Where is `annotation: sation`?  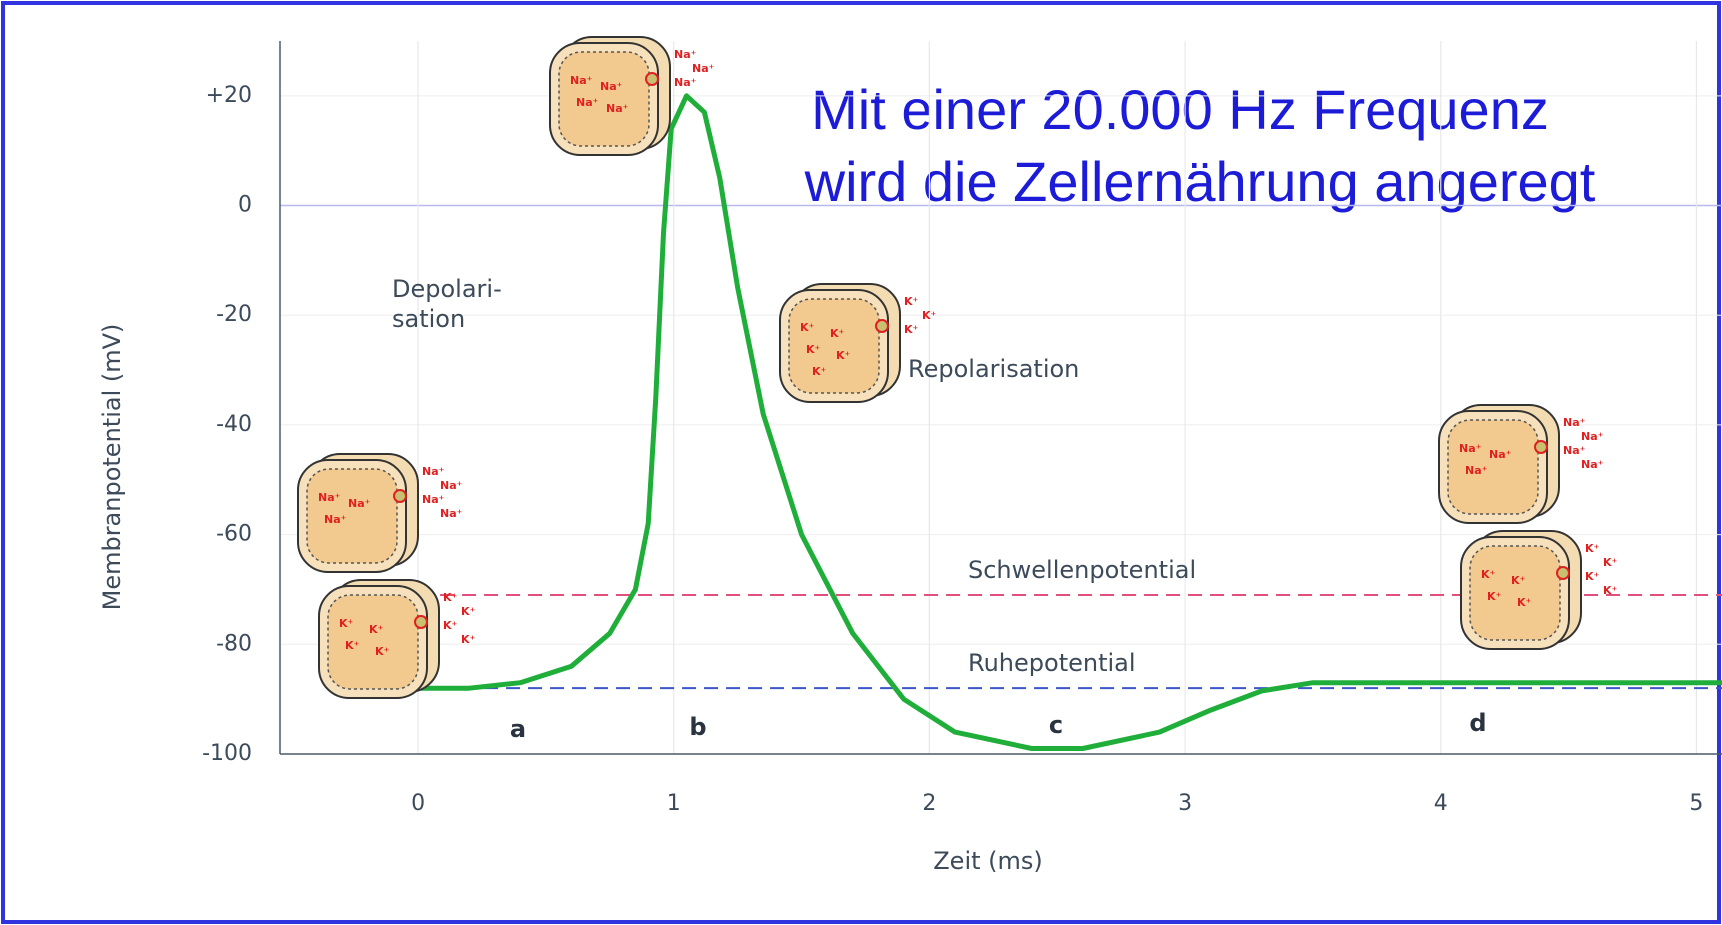 annotation: sation is located at coordinates (428, 319).